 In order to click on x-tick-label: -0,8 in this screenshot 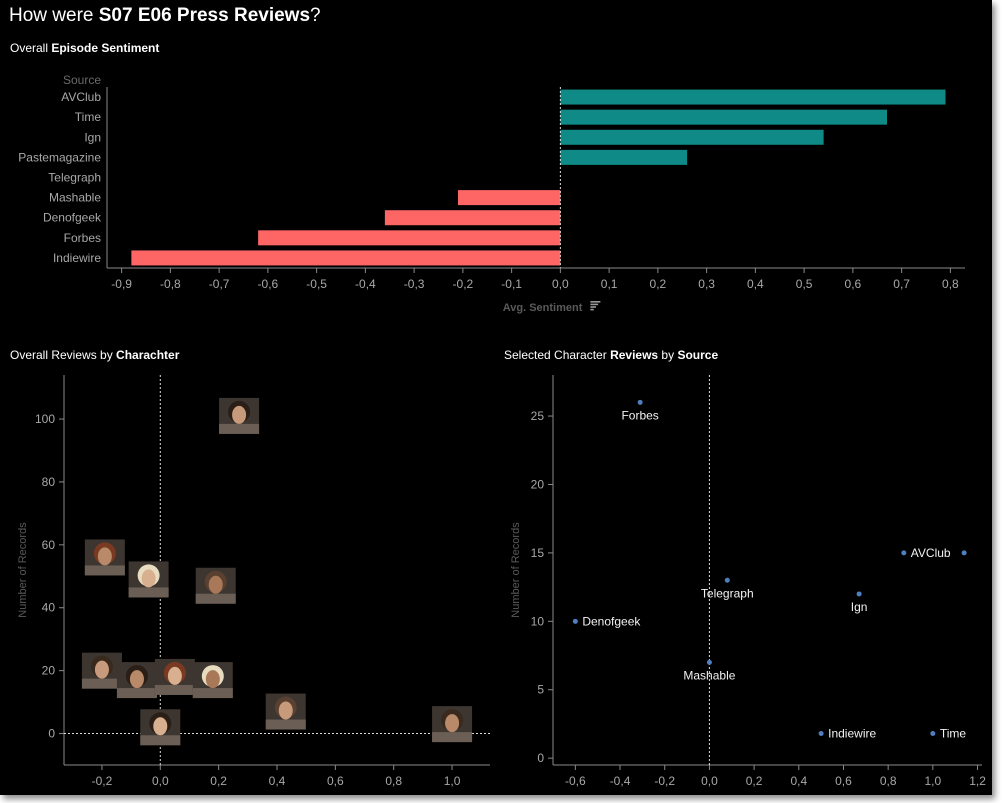, I will do `click(170, 284)`.